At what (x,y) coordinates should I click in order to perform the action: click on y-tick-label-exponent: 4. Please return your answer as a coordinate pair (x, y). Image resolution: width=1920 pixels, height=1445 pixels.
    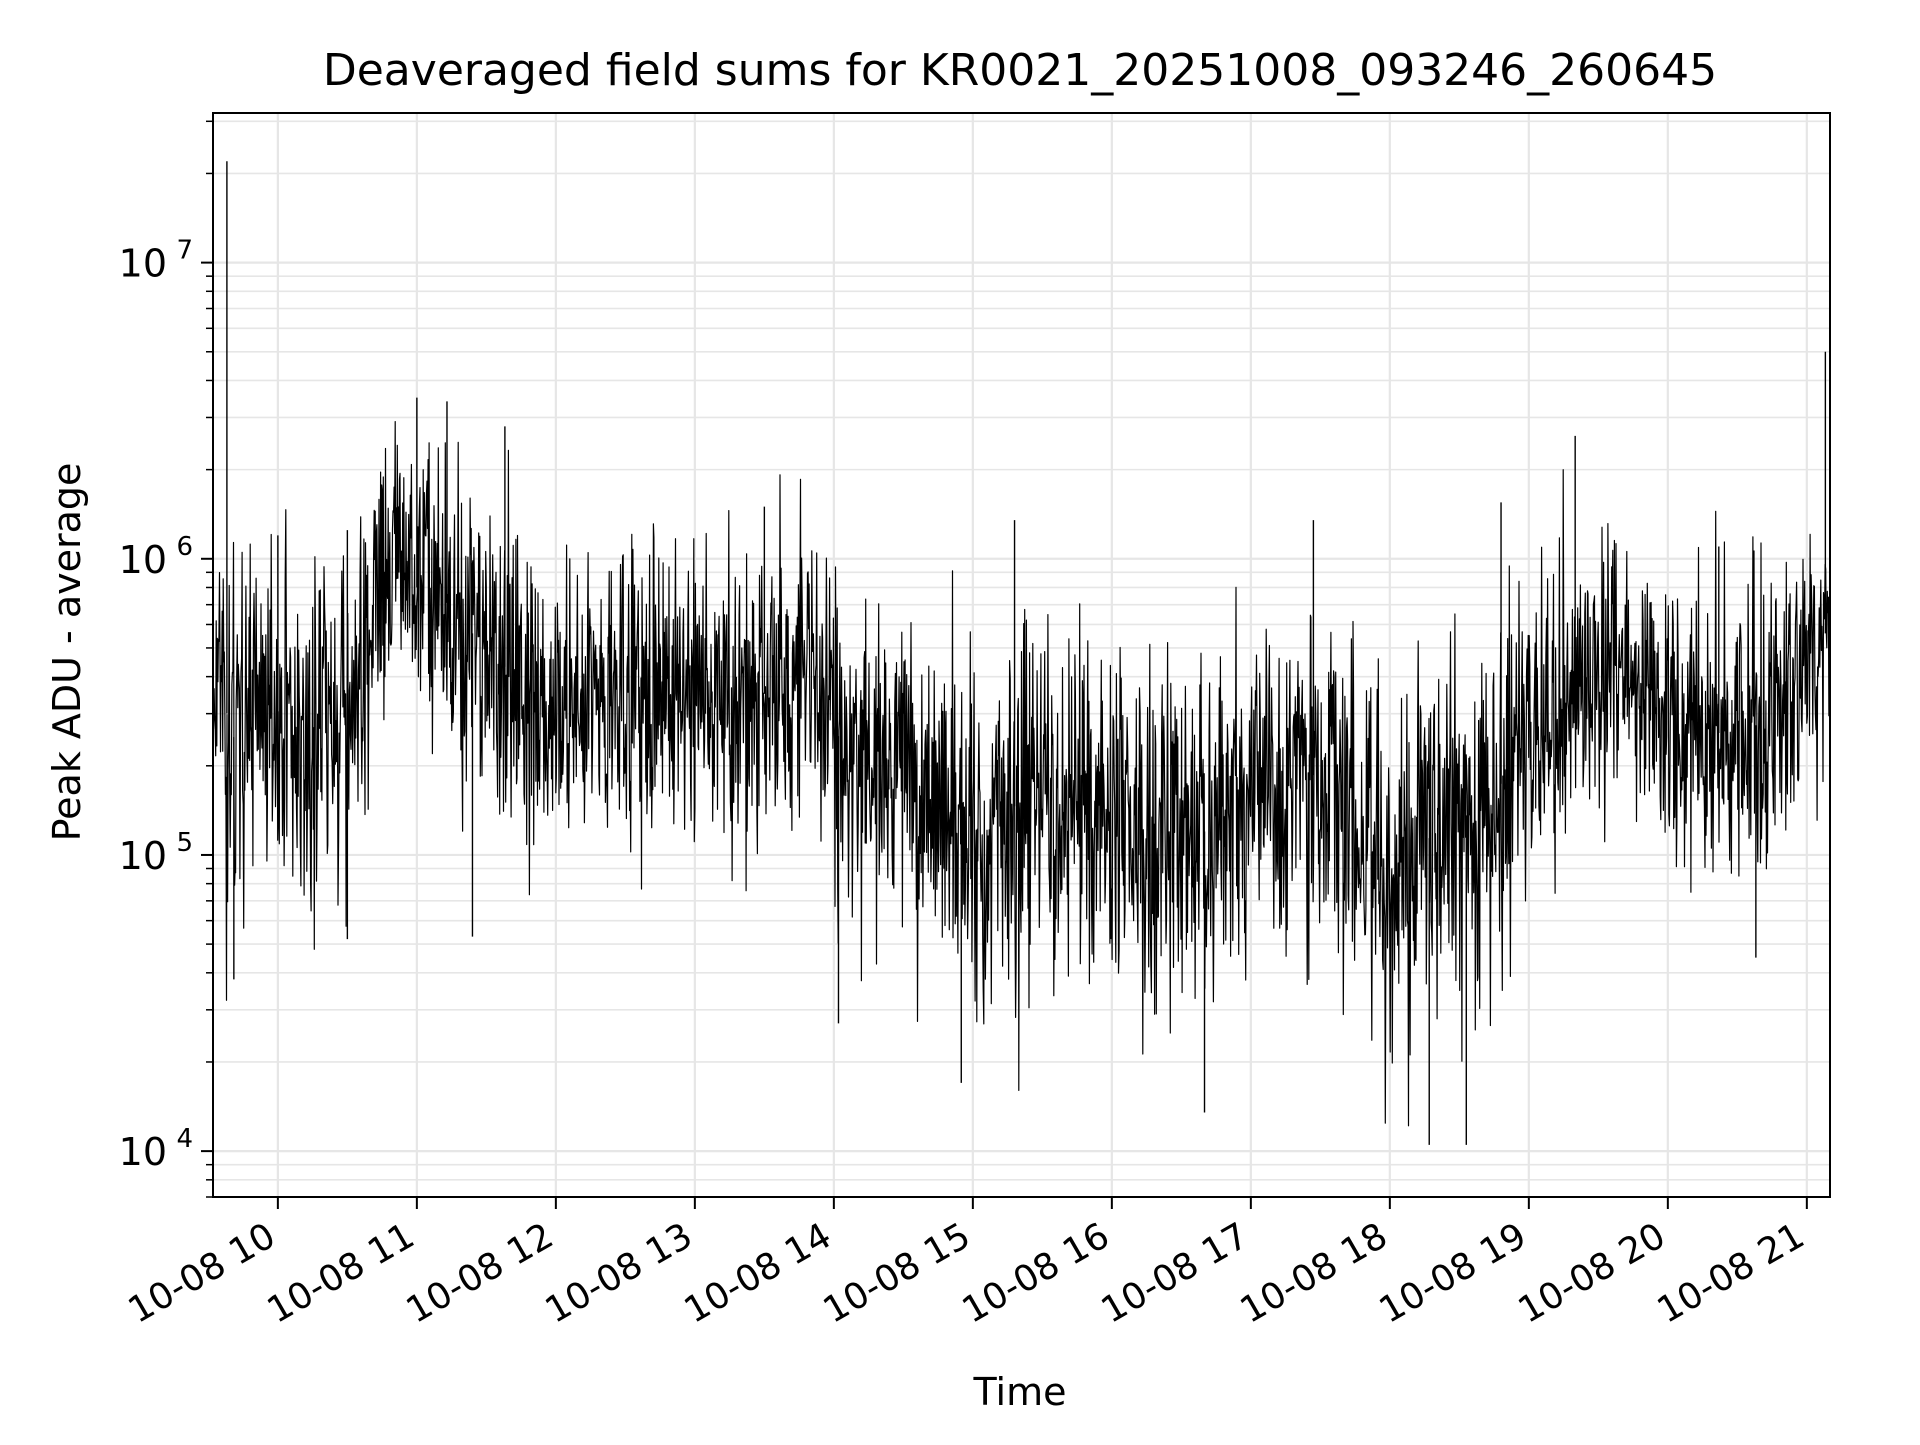
    Looking at the image, I should click on (184, 1139).